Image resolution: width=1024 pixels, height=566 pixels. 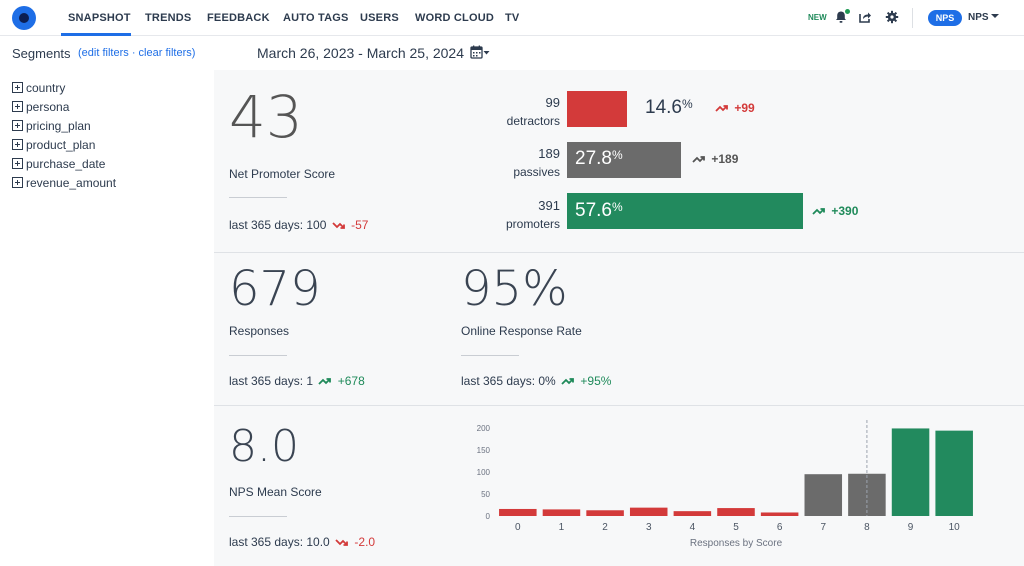 What do you see at coordinates (744, 108) in the screenshot?
I see `detractors-delta-value: +99` at bounding box center [744, 108].